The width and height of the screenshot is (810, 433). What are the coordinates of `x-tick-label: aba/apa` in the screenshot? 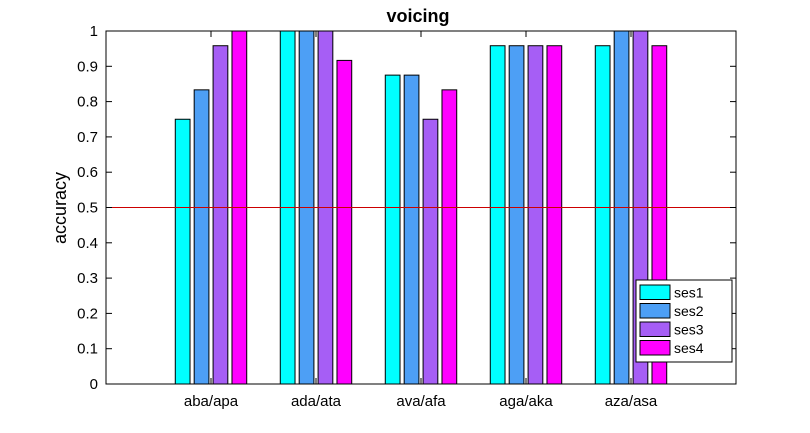 It's located at (211, 401).